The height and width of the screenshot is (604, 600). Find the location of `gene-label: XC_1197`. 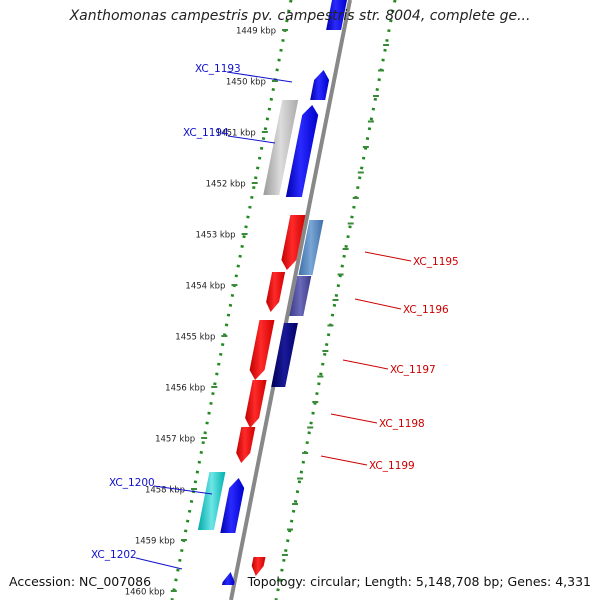

gene-label: XC_1197 is located at coordinates (413, 370).